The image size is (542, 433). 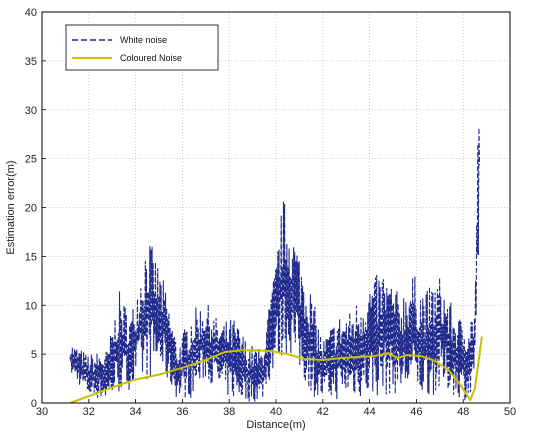 I want to click on coloured-noise-line, so click(x=276, y=370).